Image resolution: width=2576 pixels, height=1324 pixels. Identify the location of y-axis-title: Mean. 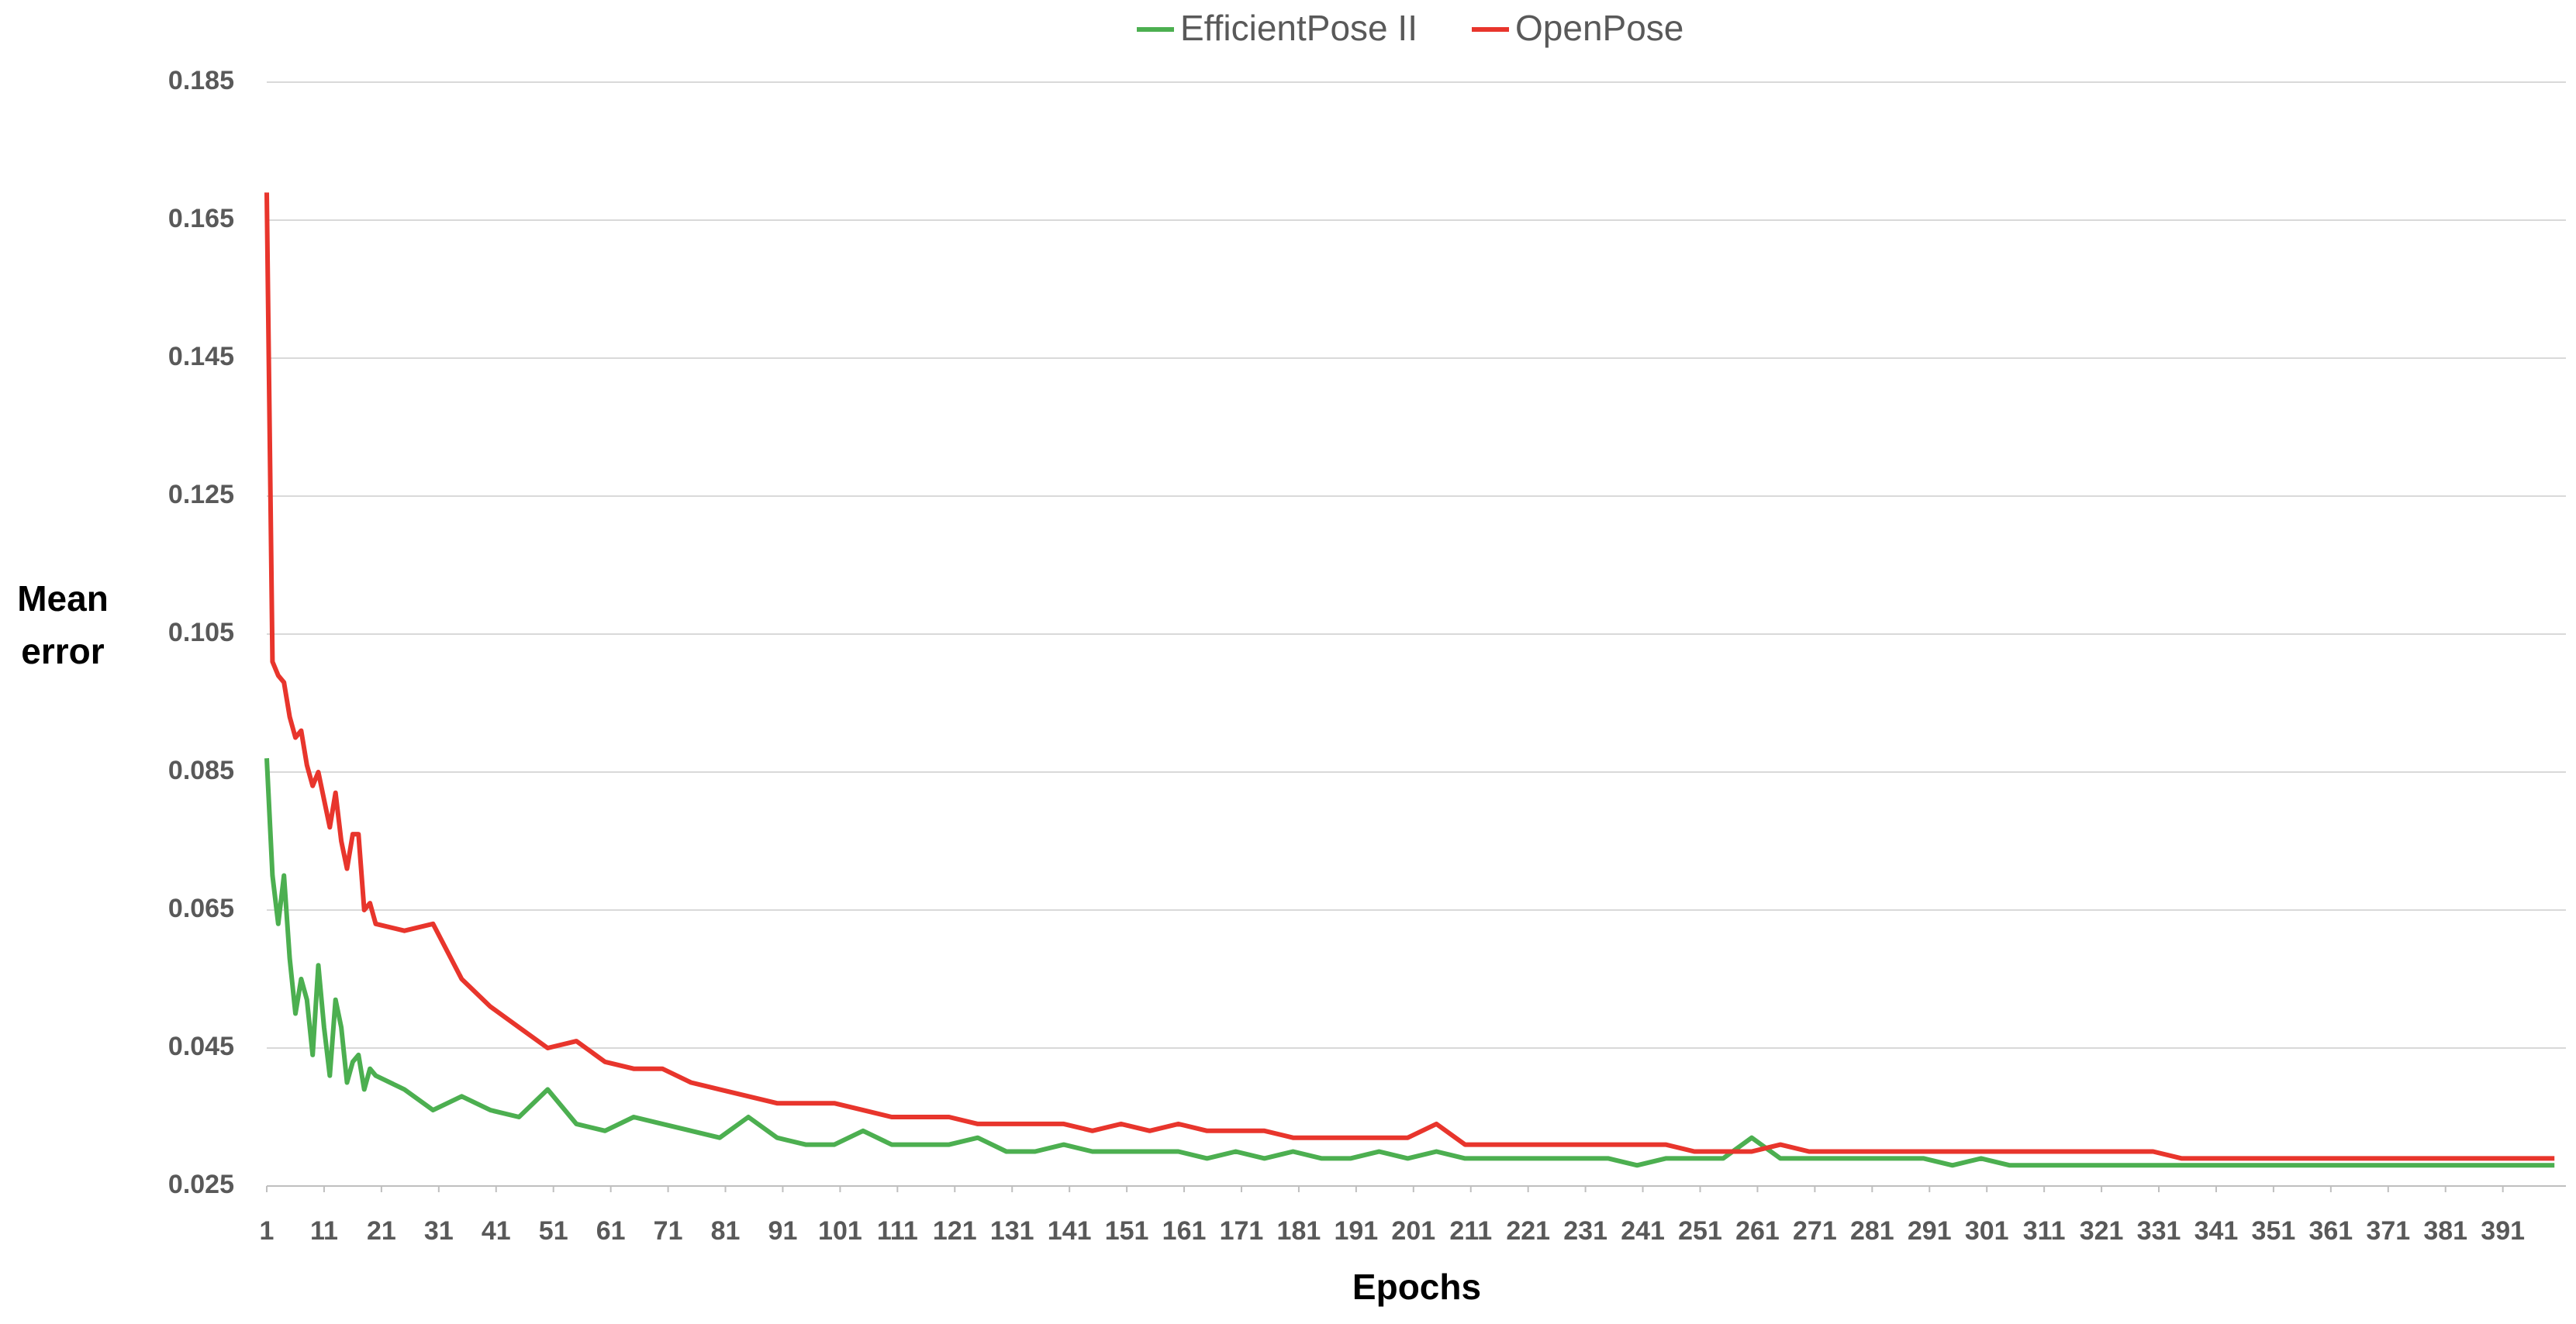
(63, 598).